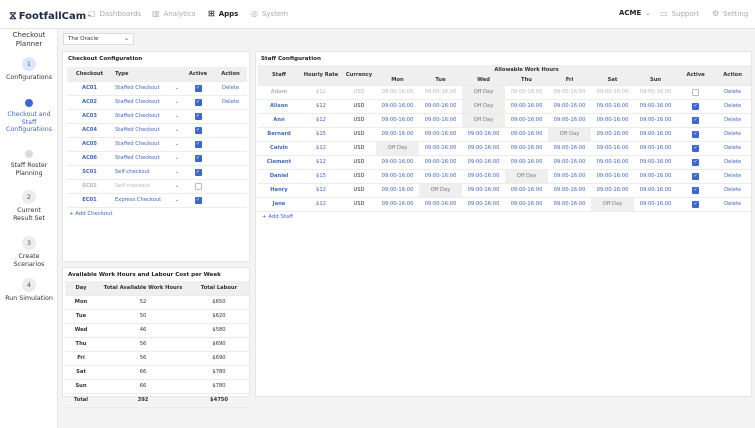 The width and height of the screenshot is (755, 428). Describe the element at coordinates (679, 13) in the screenshot. I see `support-link: ▭ Support` at that location.